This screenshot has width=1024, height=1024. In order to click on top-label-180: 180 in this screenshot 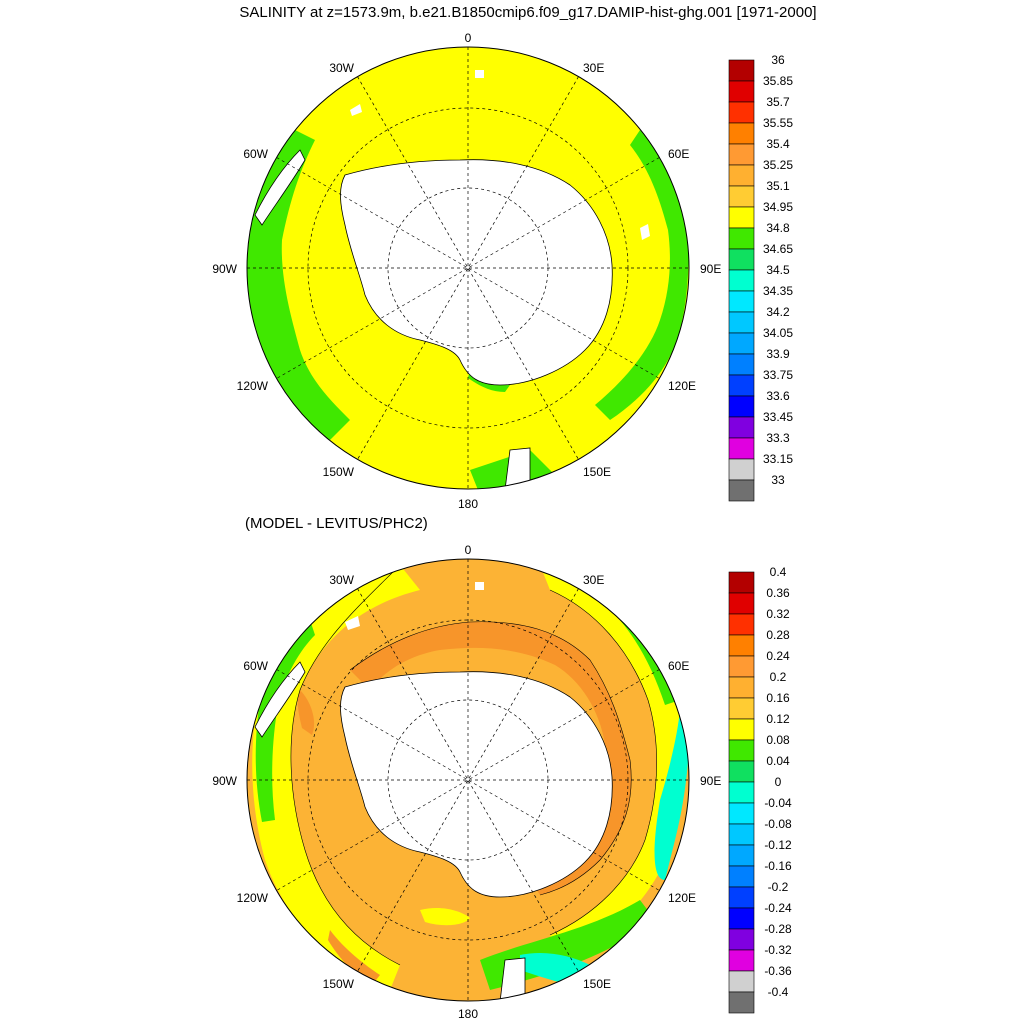, I will do `click(468, 504)`.